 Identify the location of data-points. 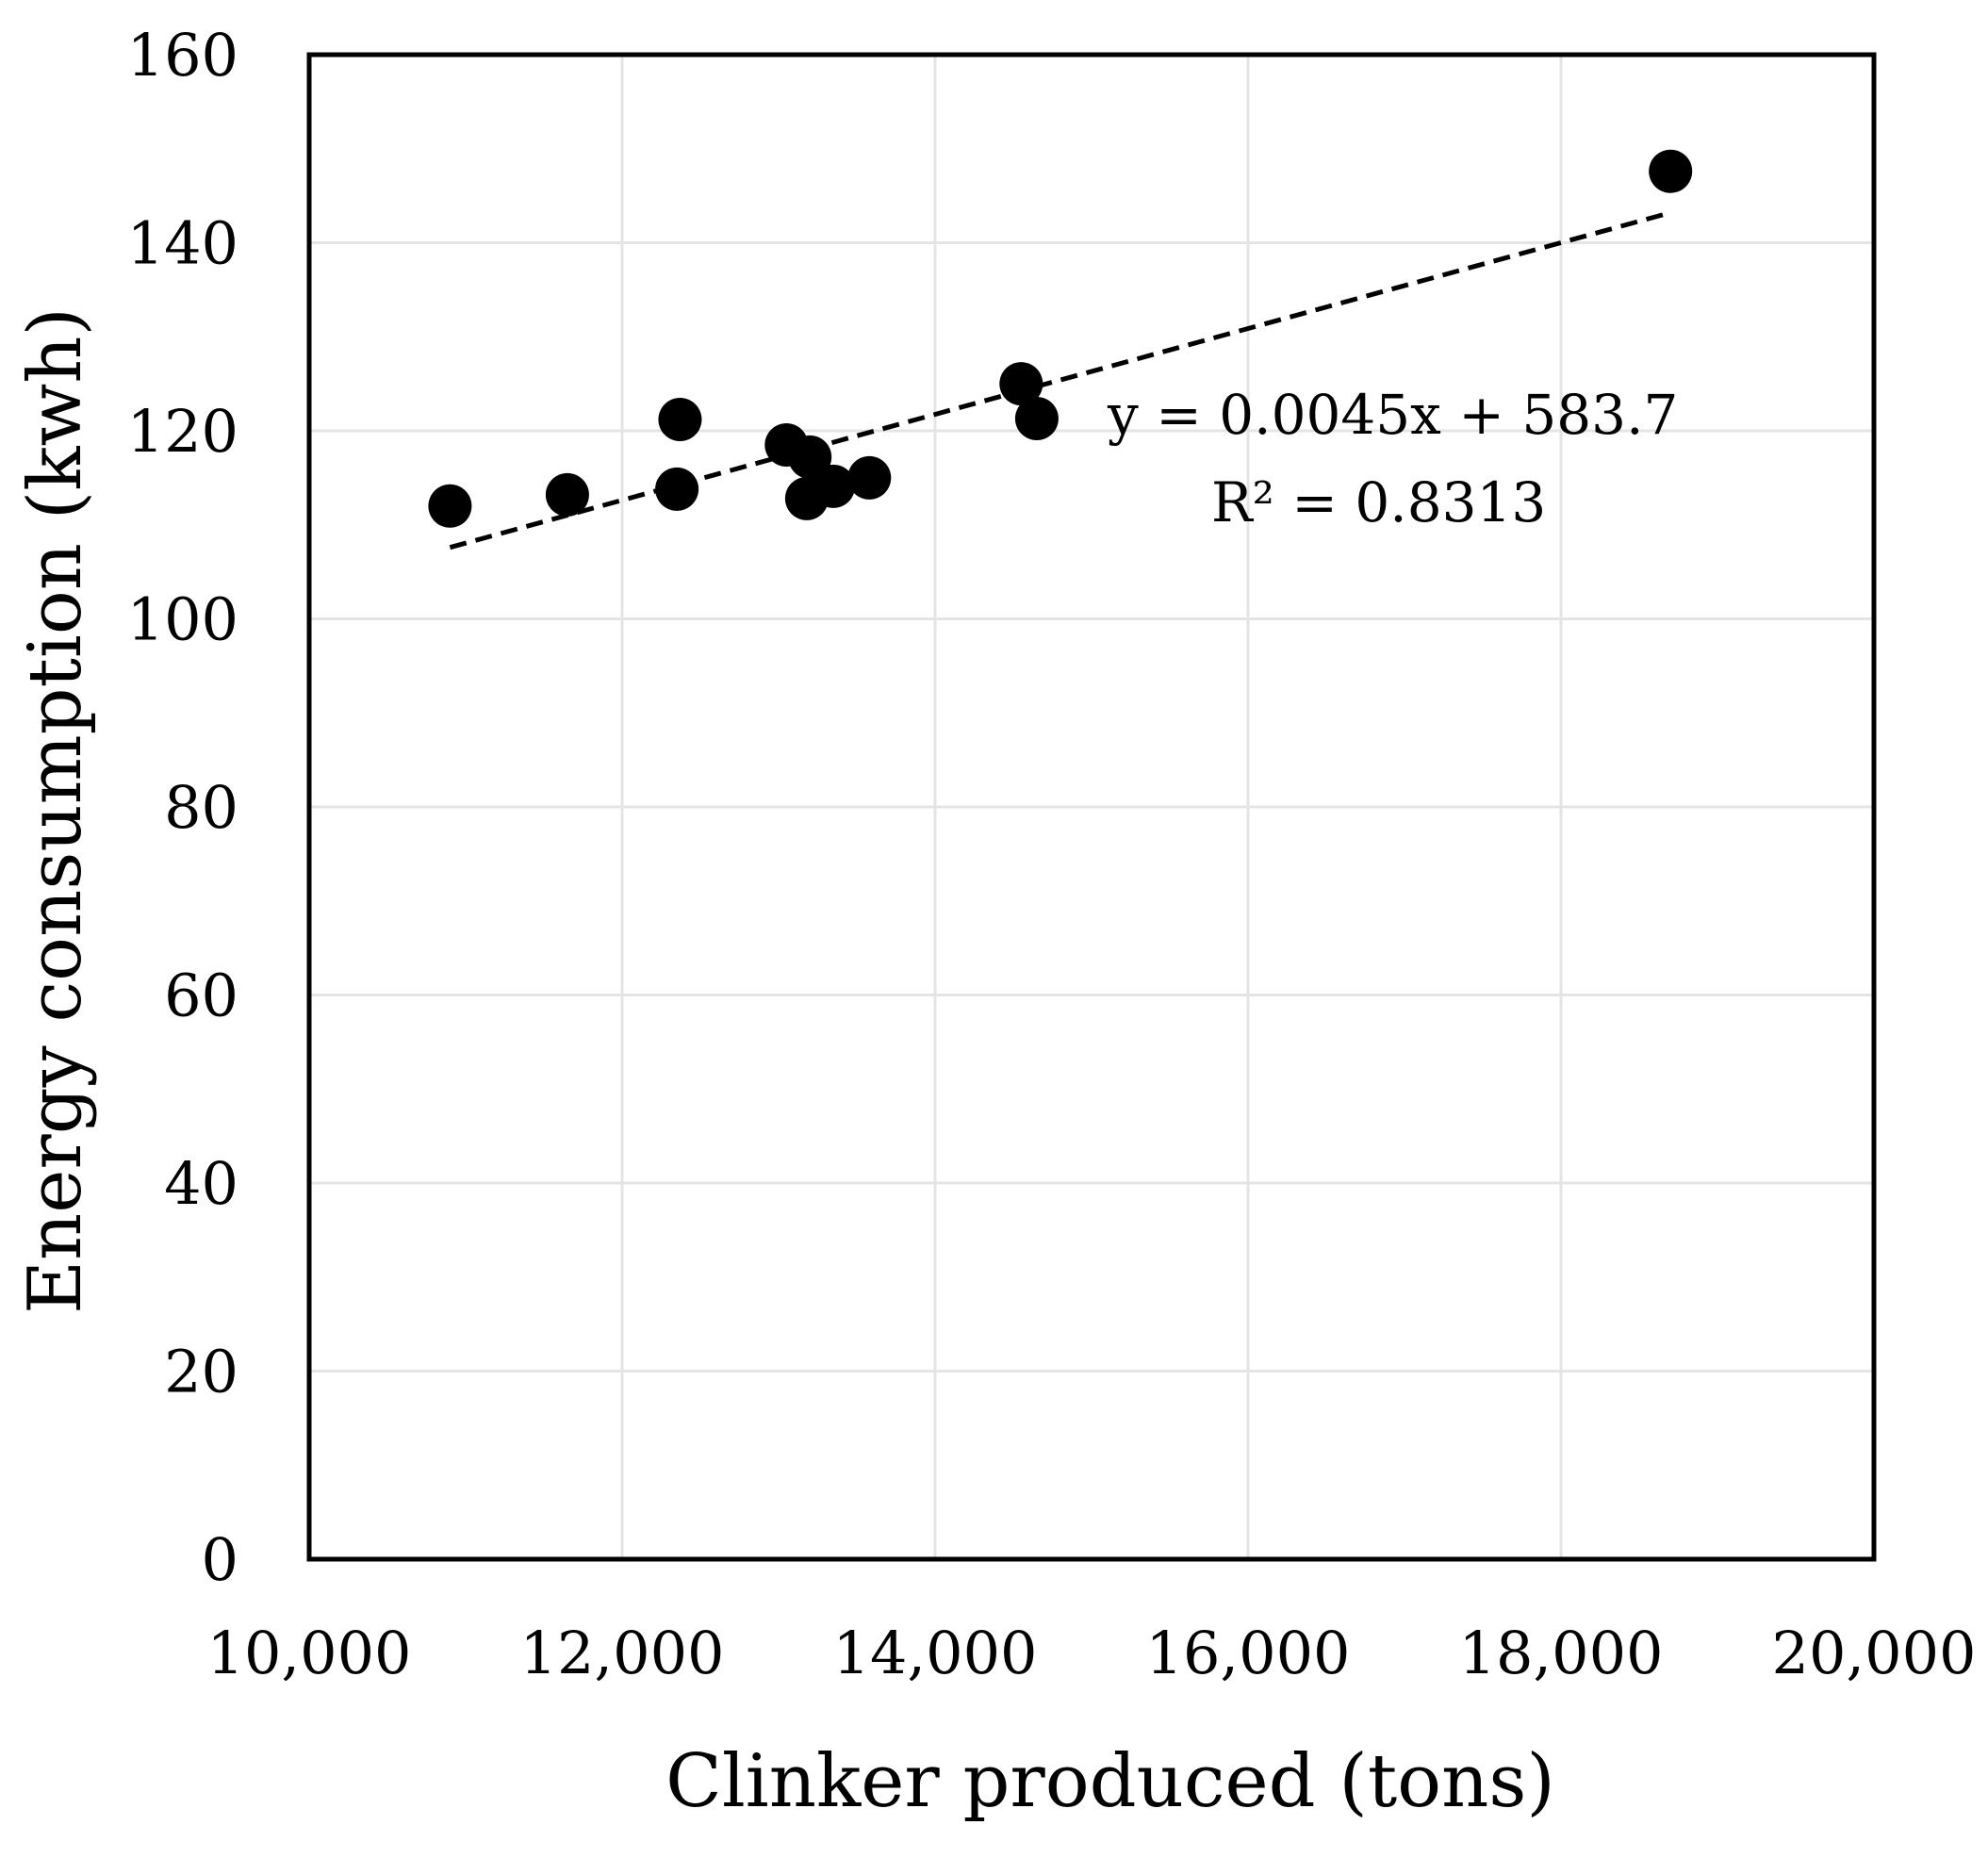
(1061, 338).